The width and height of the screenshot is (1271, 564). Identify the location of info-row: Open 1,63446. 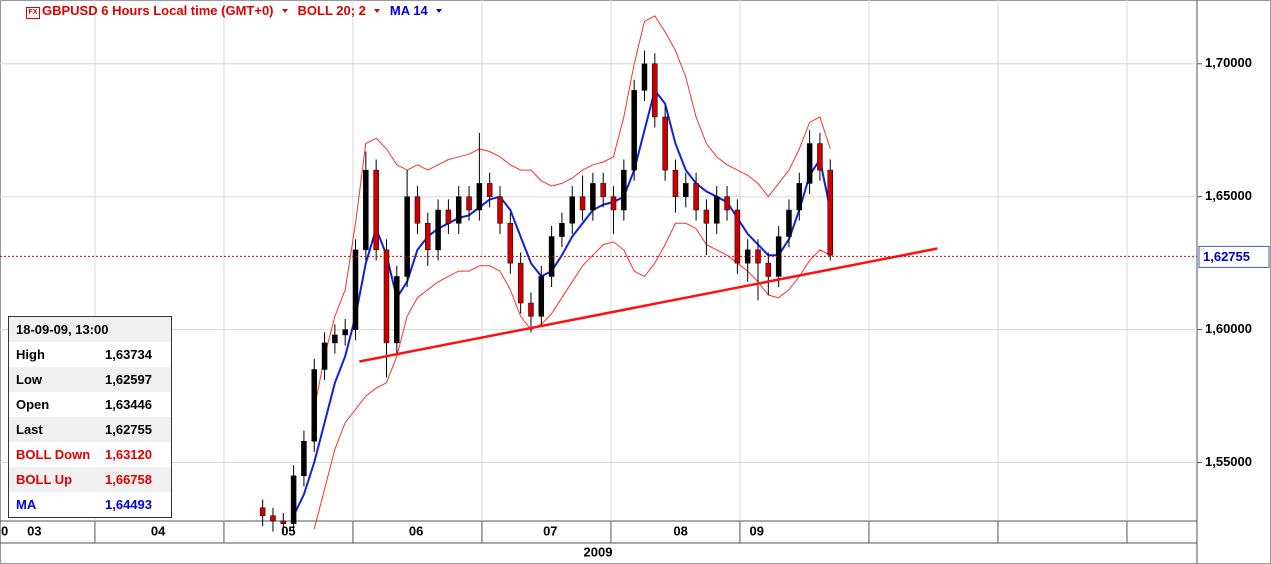
(90, 404).